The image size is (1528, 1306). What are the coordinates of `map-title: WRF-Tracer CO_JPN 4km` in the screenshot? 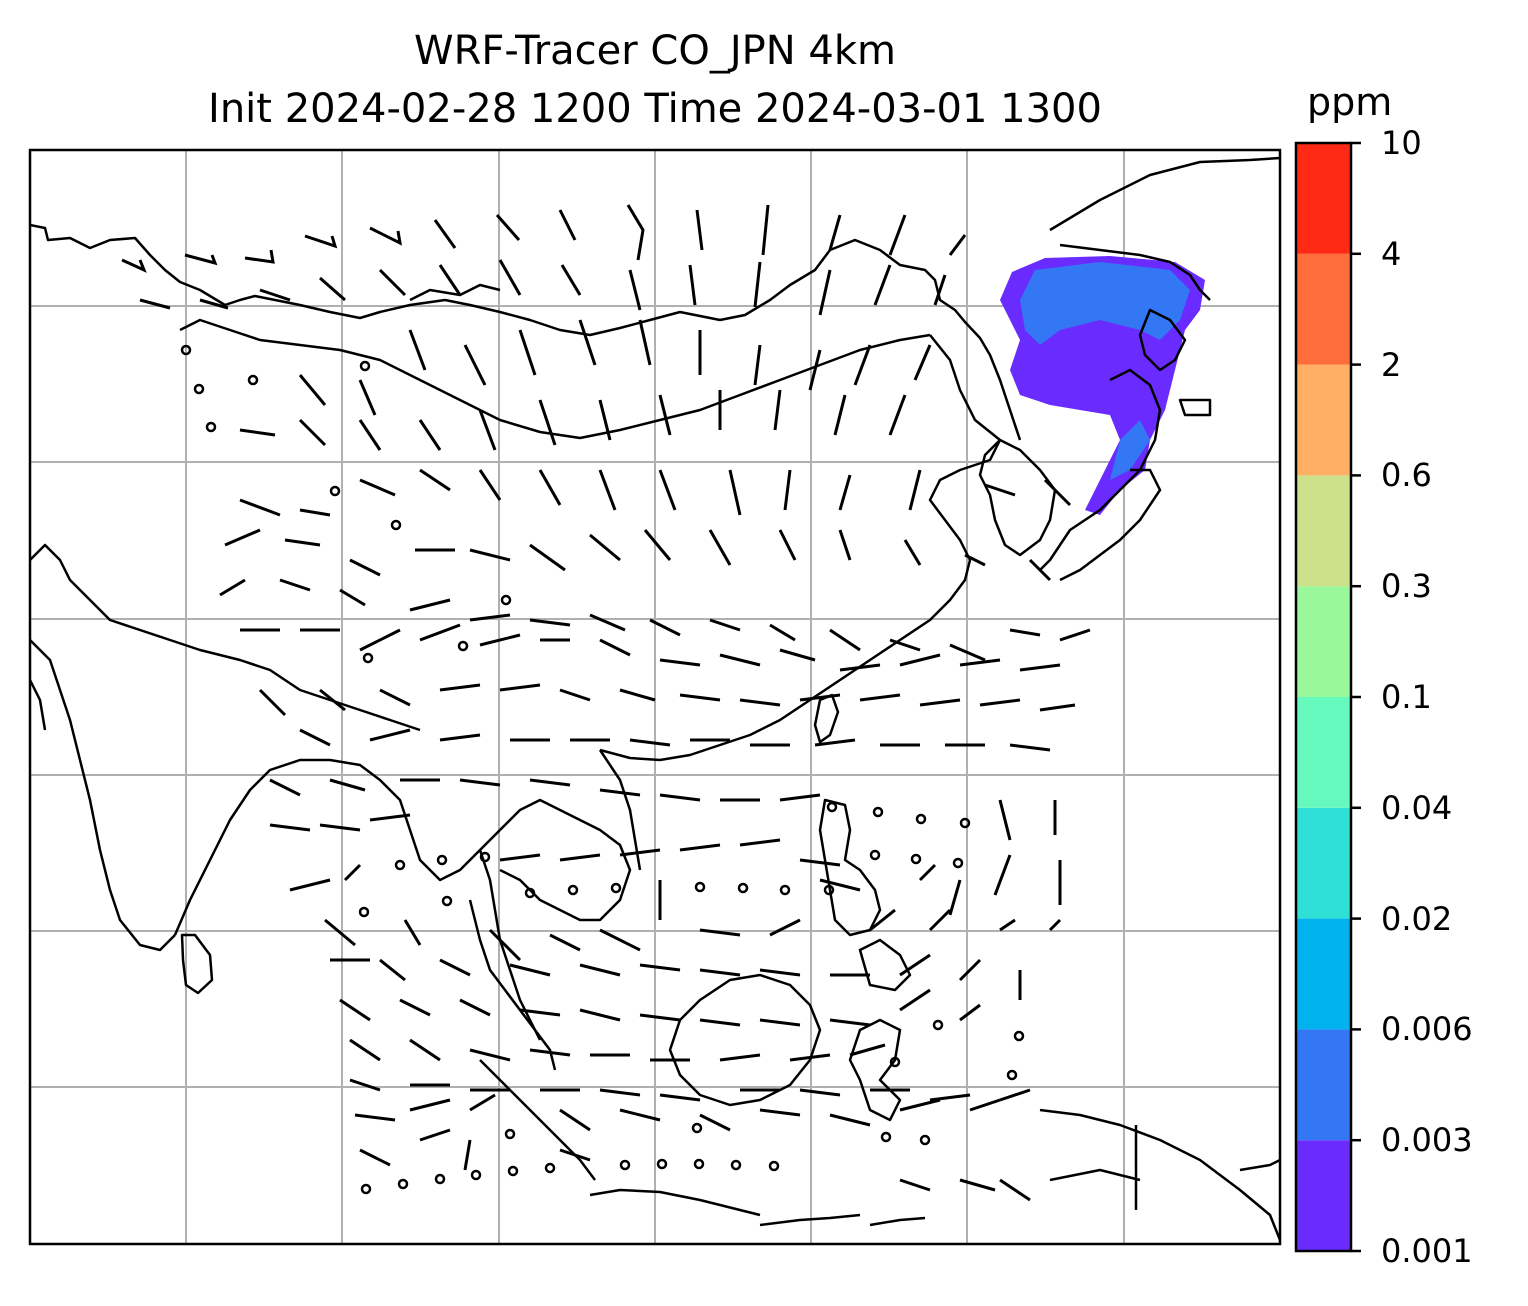 It's located at (655, 51).